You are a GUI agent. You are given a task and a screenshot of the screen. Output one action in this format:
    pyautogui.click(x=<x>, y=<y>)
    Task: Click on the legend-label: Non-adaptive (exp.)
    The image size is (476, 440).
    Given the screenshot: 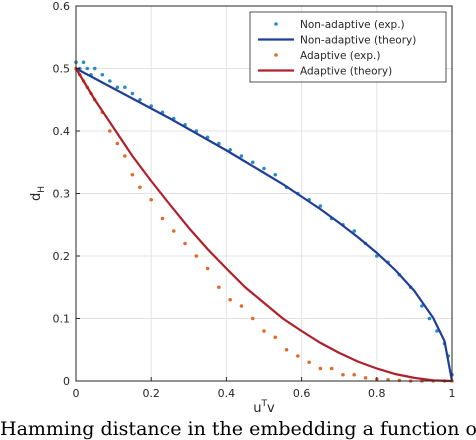 What is the action you would take?
    pyautogui.click(x=352, y=25)
    